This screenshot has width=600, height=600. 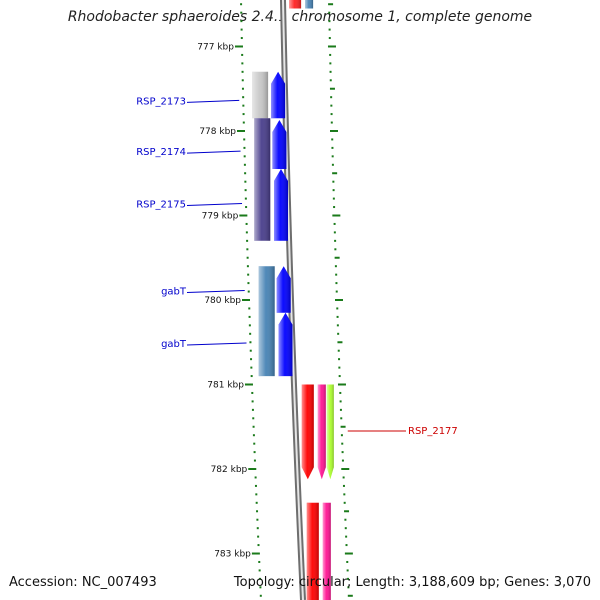 What do you see at coordinates (433, 431) in the screenshot?
I see `gene-label: RSP_2177` at bounding box center [433, 431].